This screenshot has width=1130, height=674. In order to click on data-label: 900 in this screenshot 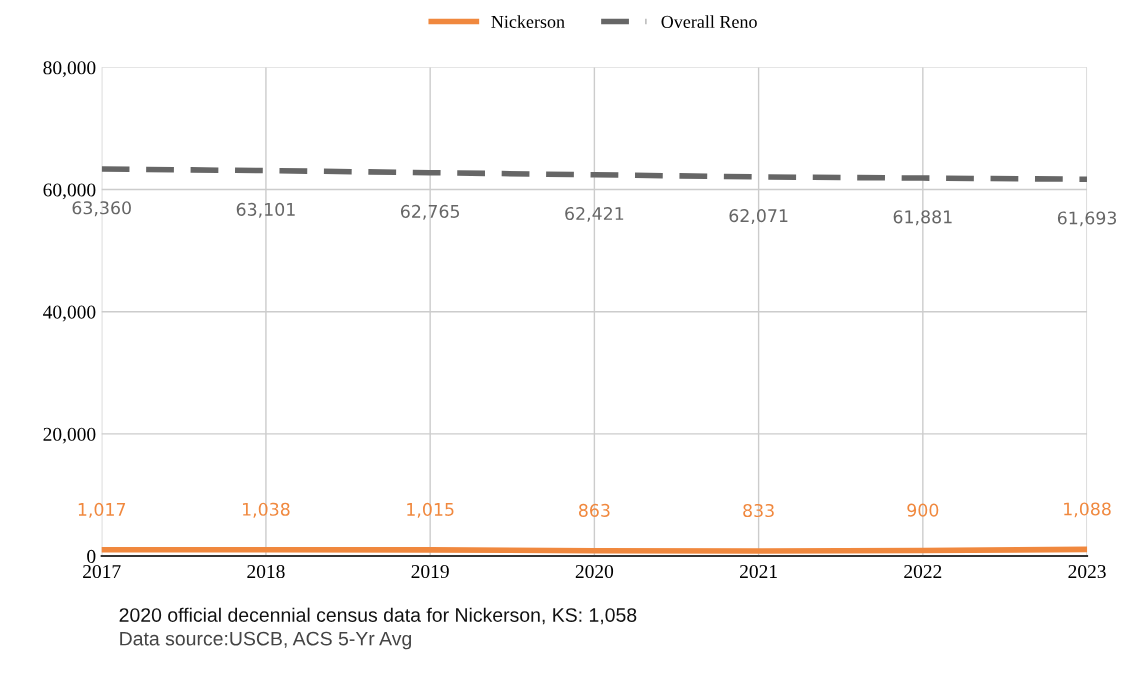, I will do `click(923, 510)`.